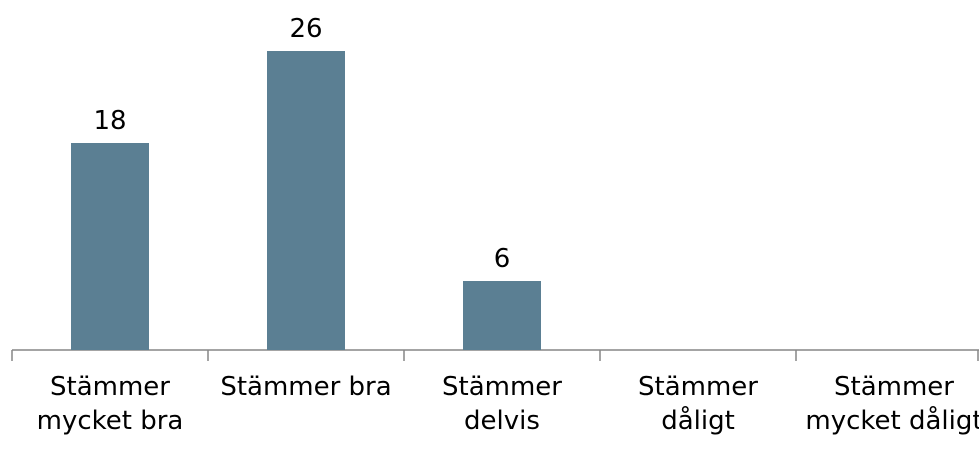 The height and width of the screenshot is (475, 979). What do you see at coordinates (110, 404) in the screenshot?
I see `x-tick-label: Stämmer mycket bra` at bounding box center [110, 404].